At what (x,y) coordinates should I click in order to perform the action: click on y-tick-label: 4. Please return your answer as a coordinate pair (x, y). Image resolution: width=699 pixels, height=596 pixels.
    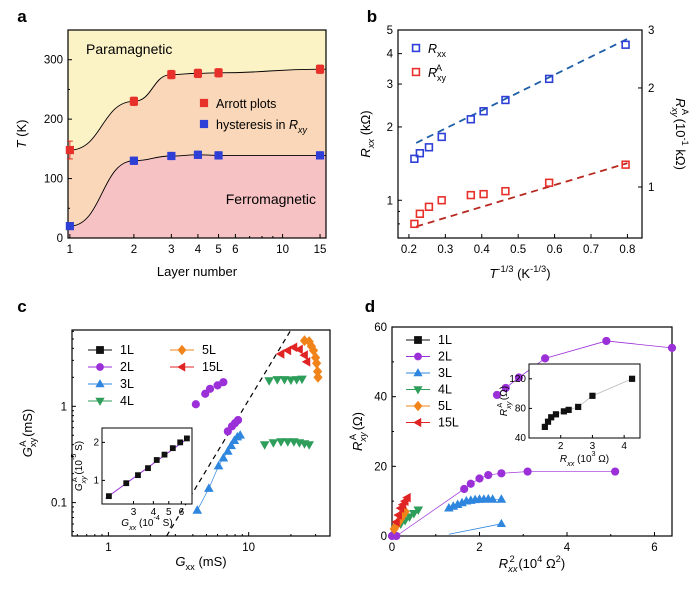
    Looking at the image, I should click on (390, 55).